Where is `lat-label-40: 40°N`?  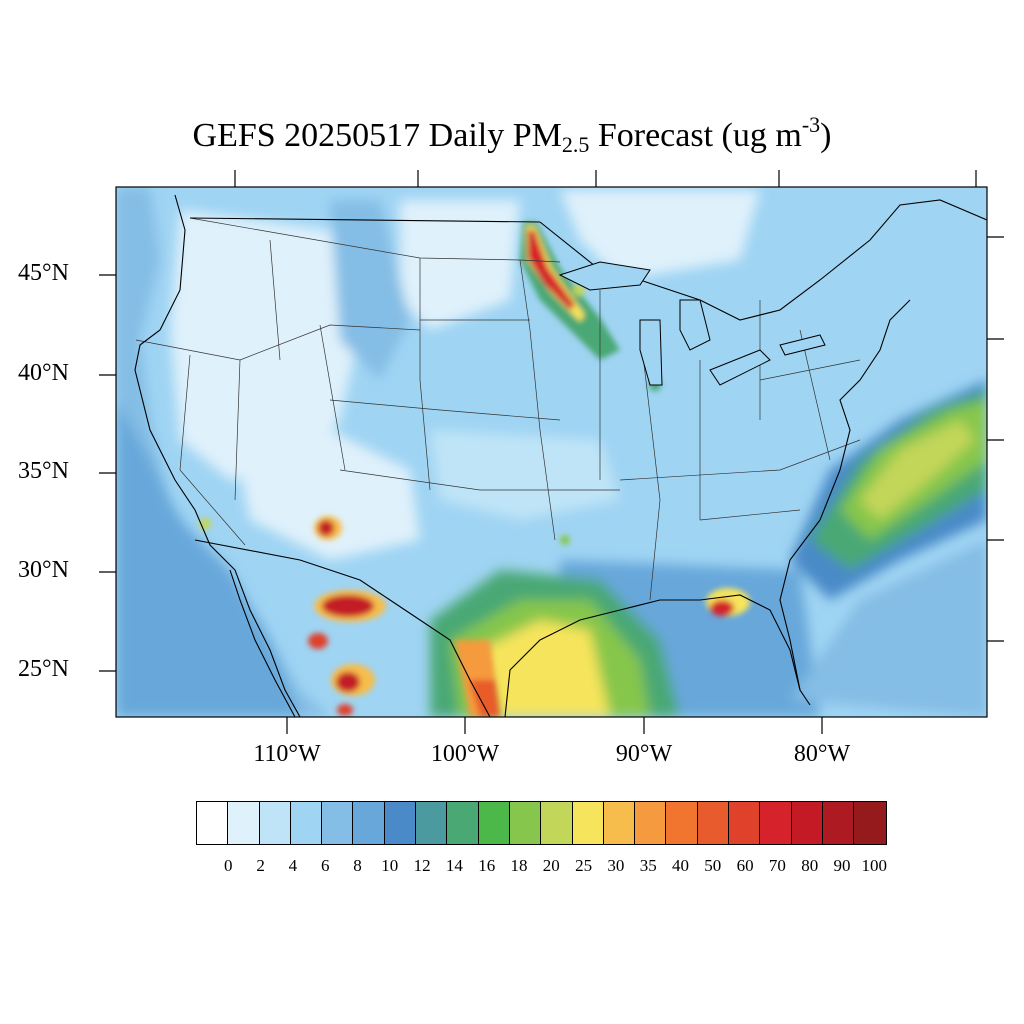 lat-label-40: 40°N is located at coordinates (43, 373).